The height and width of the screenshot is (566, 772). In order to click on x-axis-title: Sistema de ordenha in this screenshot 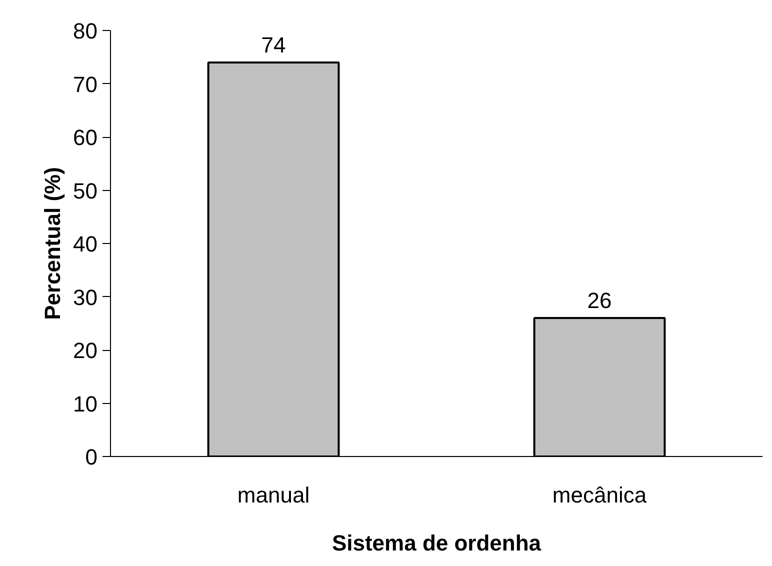, I will do `click(437, 543)`.